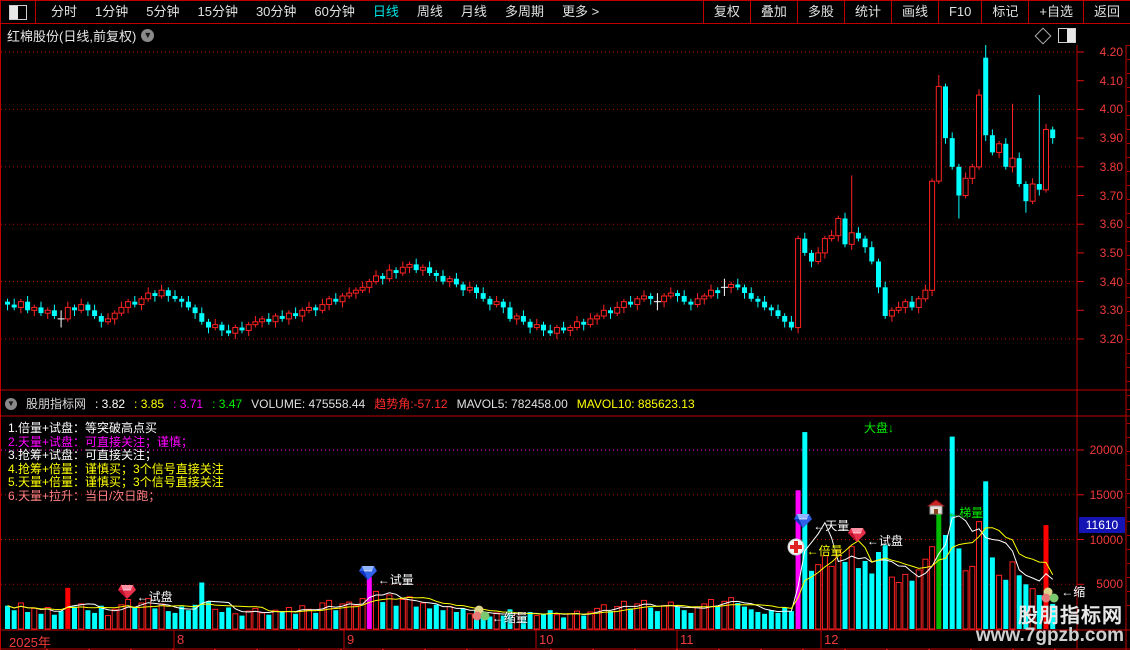 This screenshot has height=650, width=1130. What do you see at coordinates (546, 639) in the screenshot?
I see `date-label-10: 10` at bounding box center [546, 639].